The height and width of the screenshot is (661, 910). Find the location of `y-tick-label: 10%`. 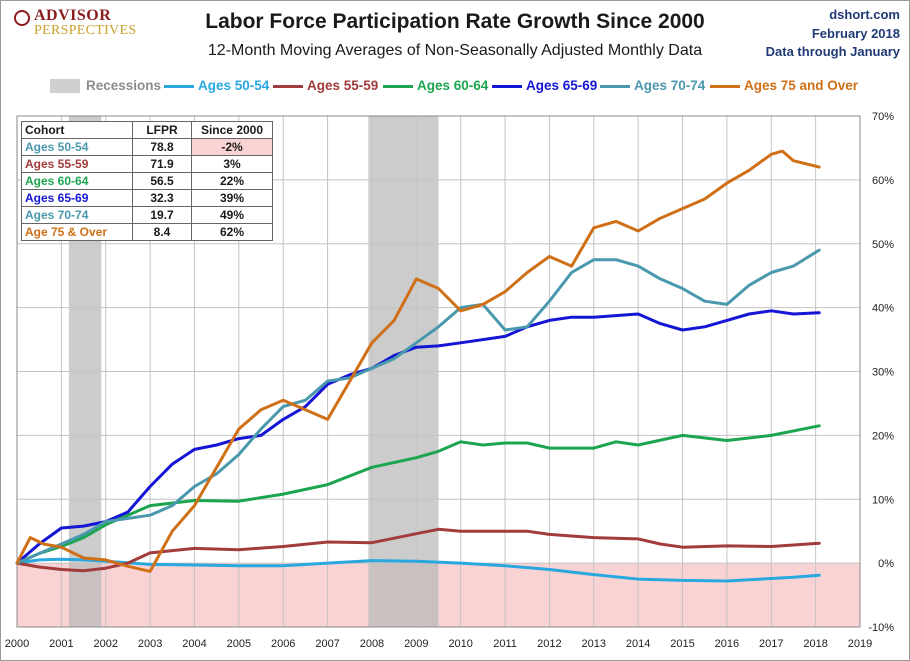

y-tick-label: 10% is located at coordinates (883, 500).